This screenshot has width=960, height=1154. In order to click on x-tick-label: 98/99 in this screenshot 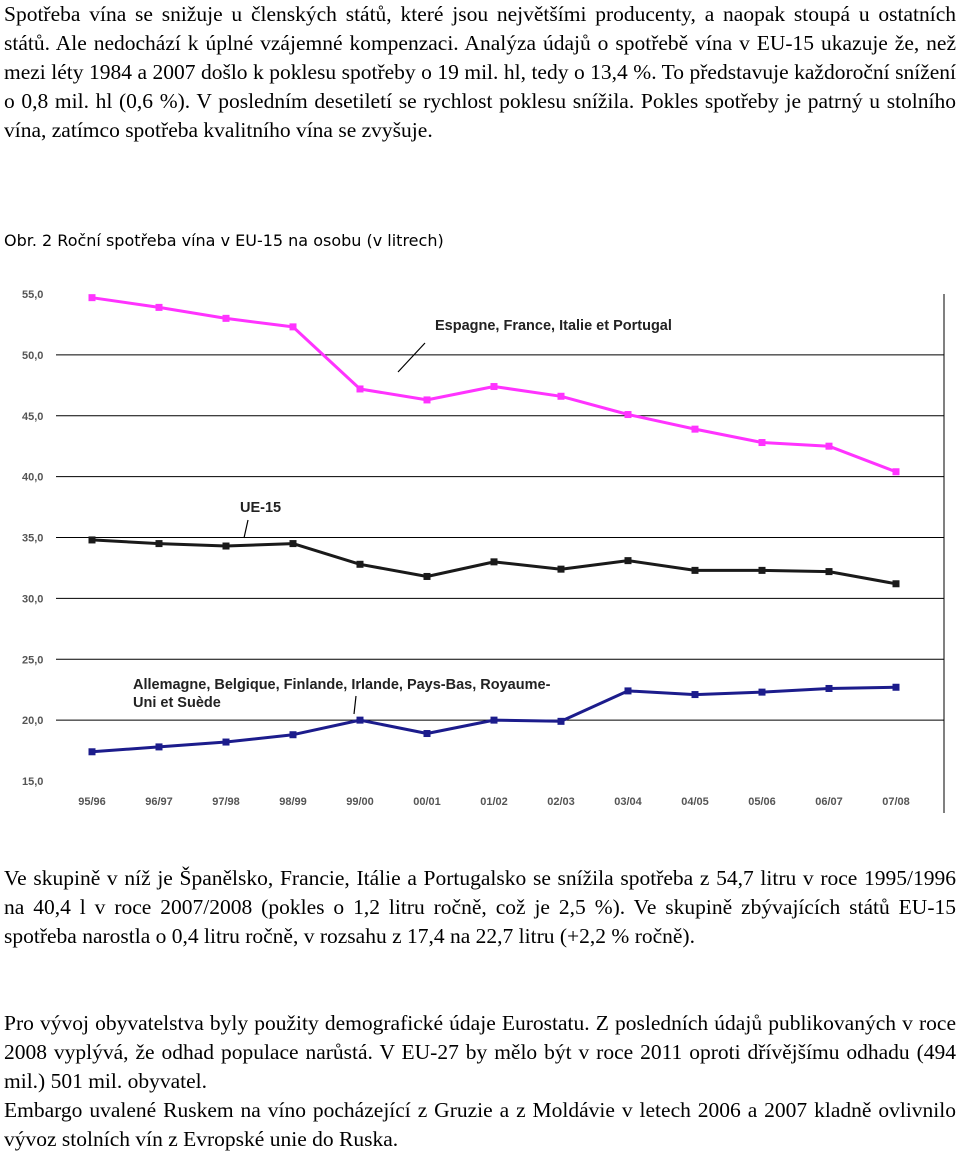, I will do `click(293, 802)`.